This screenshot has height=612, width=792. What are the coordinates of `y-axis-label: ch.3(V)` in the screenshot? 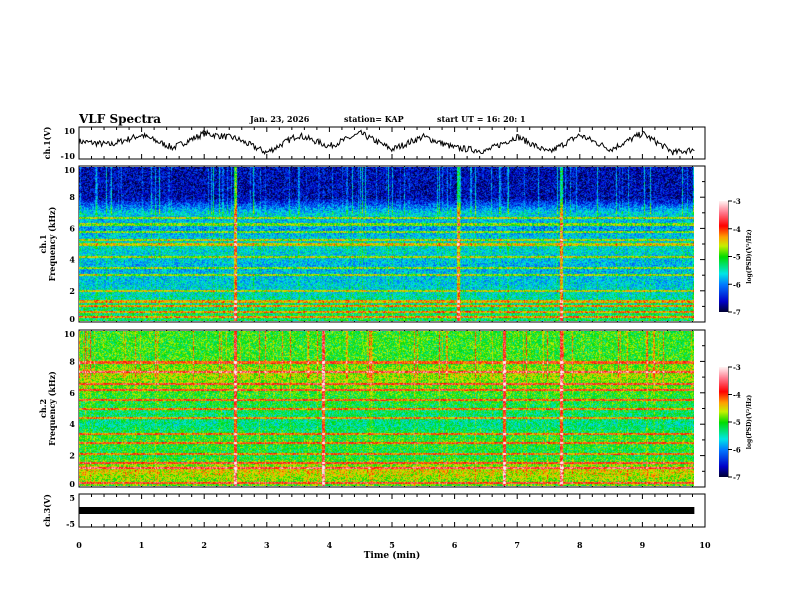 It's located at (47, 510).